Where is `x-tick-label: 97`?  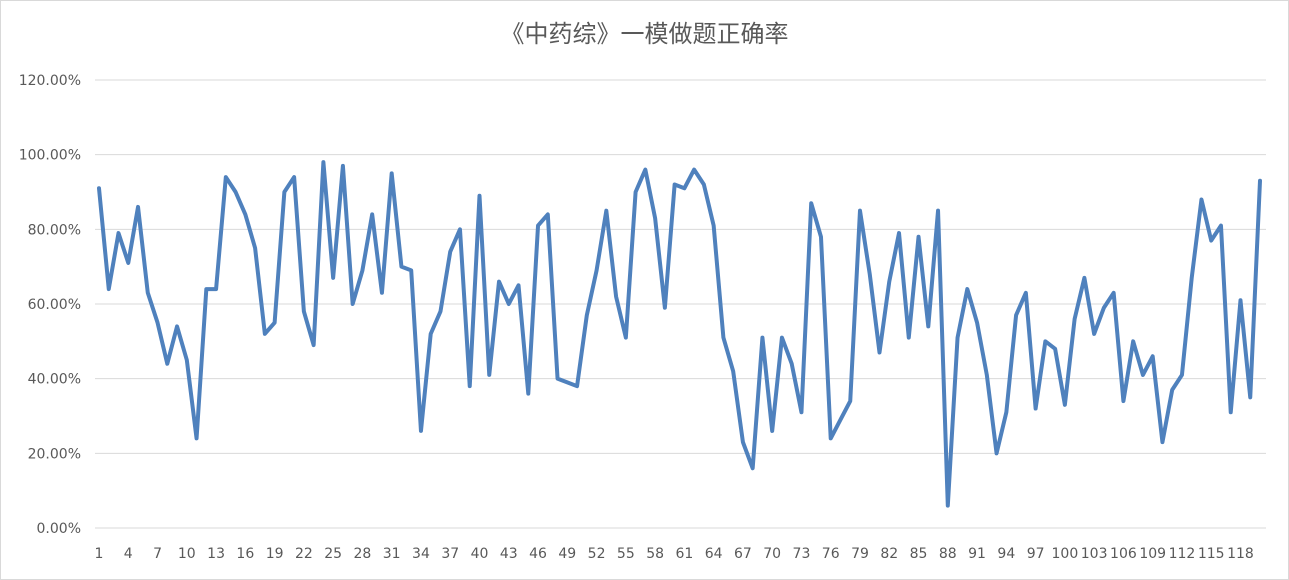 x-tick-label: 97 is located at coordinates (1036, 554).